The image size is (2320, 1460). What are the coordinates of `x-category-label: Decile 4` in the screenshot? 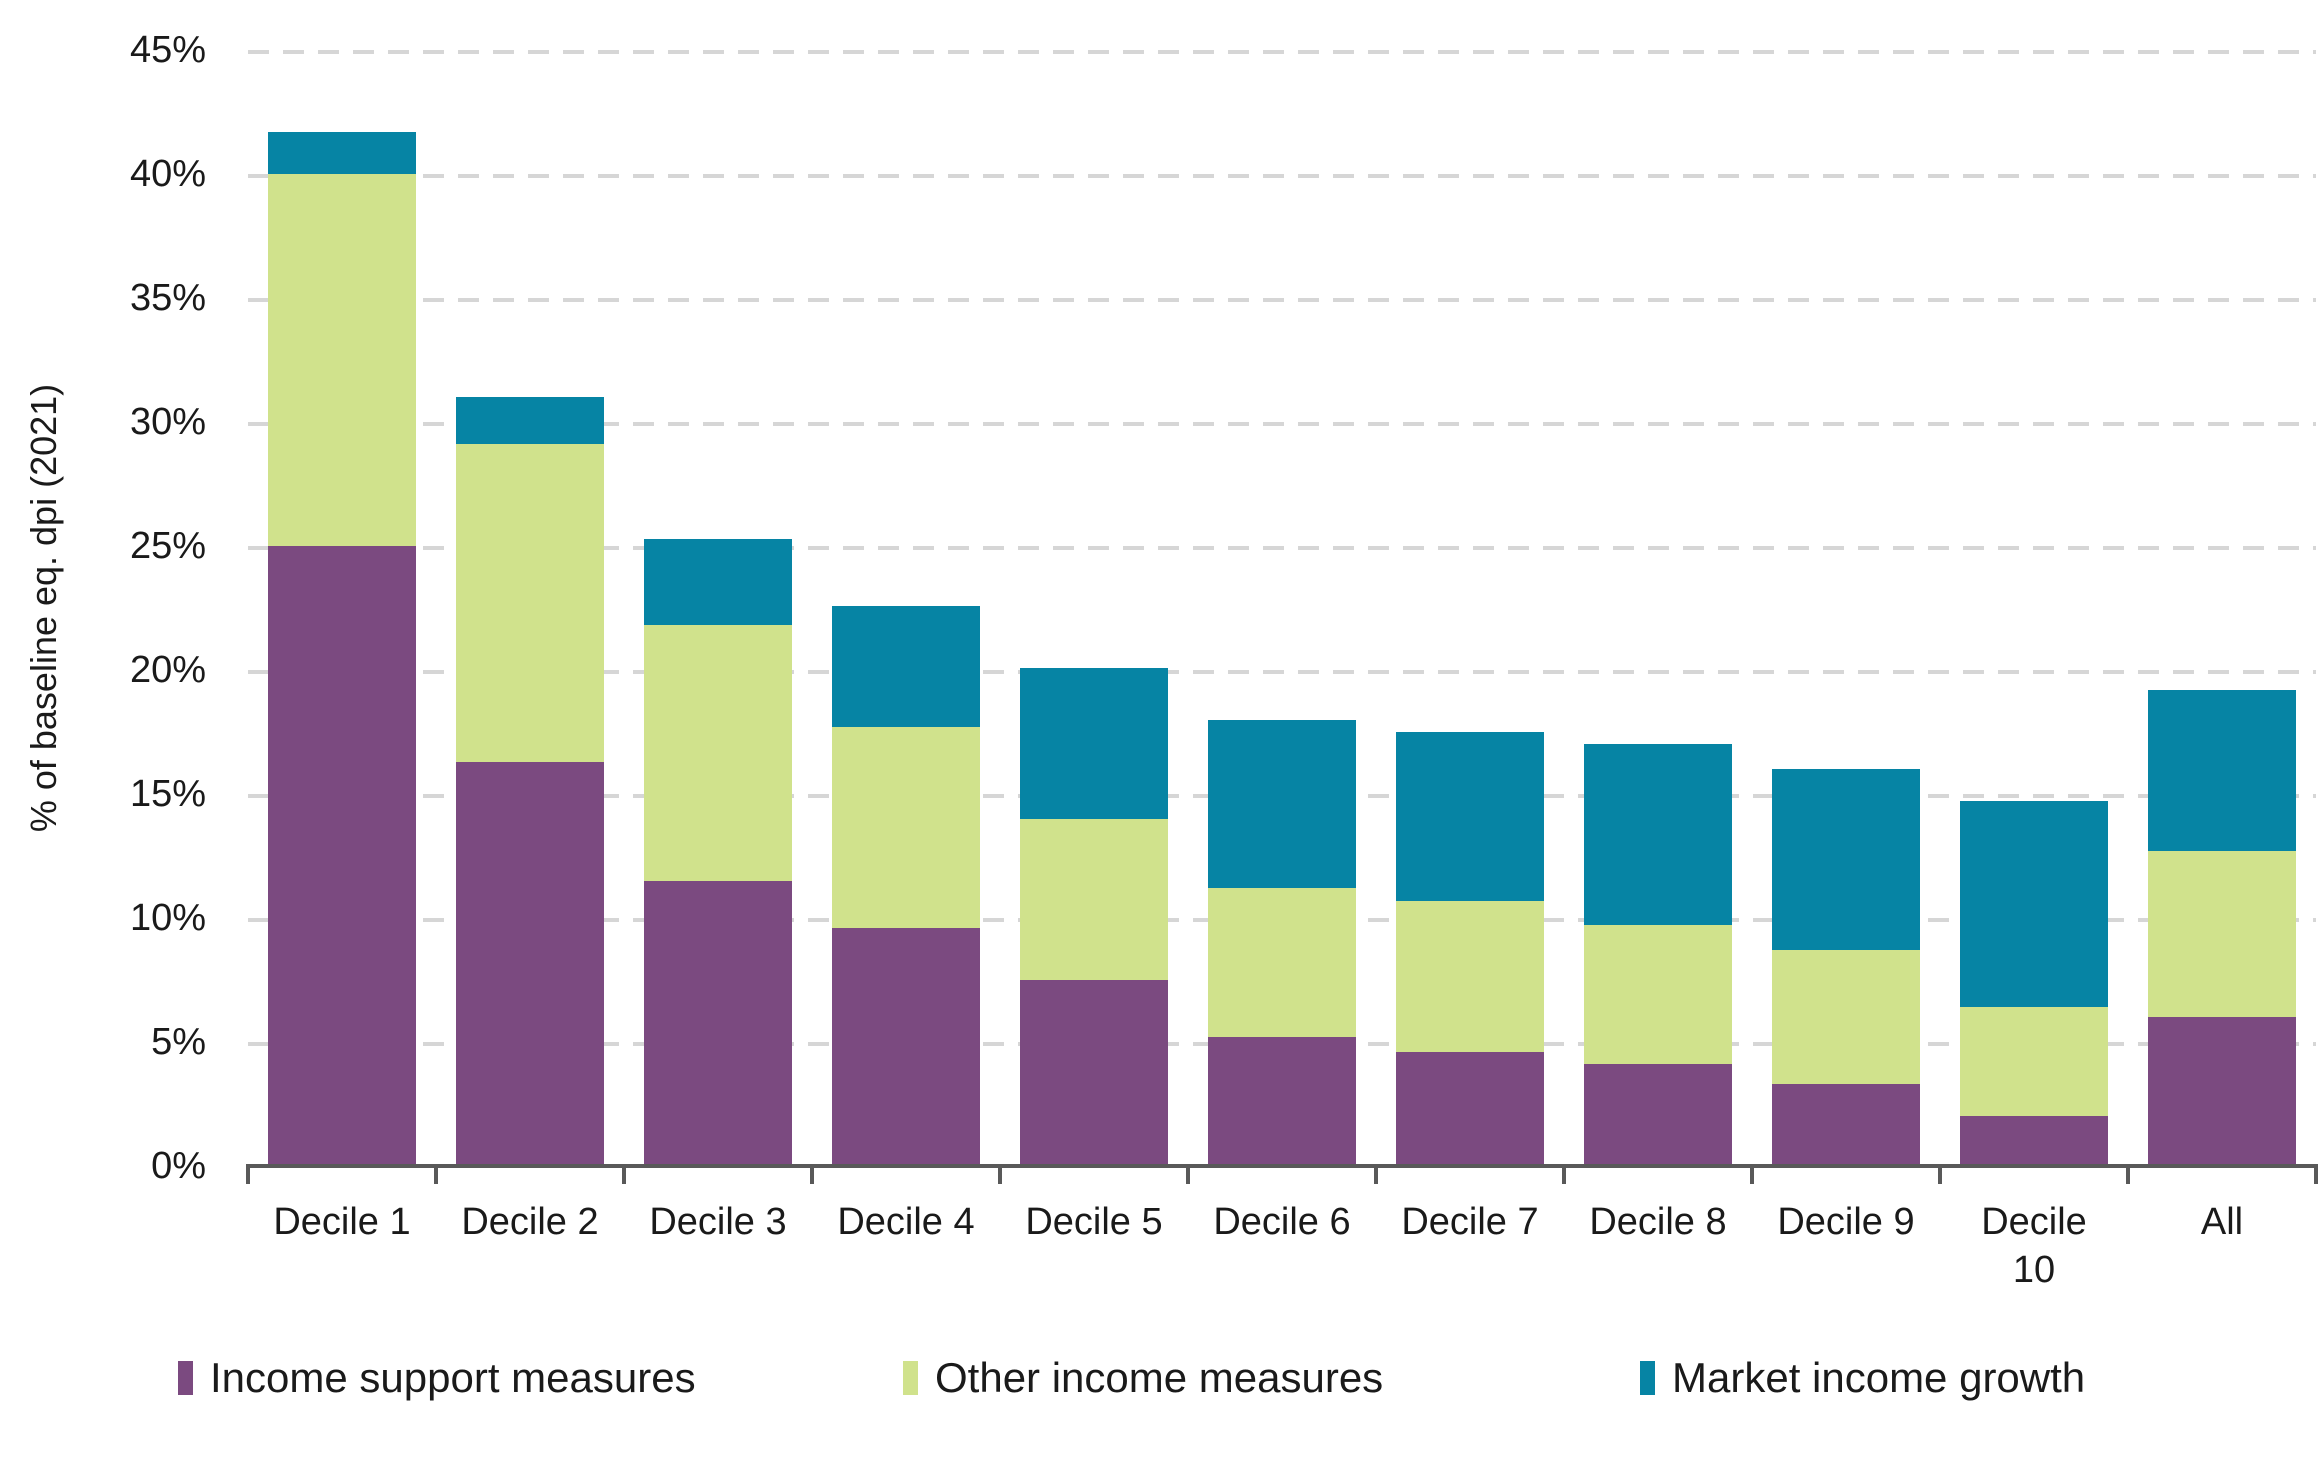 It's located at (906, 1222).